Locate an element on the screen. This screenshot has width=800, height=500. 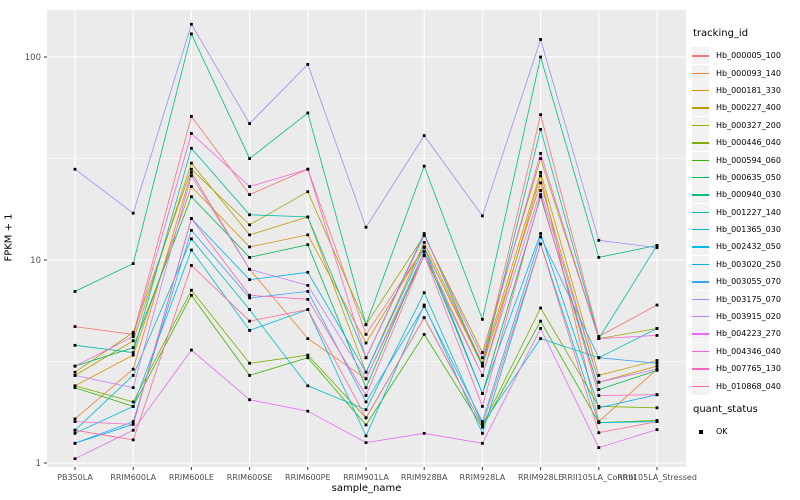
legend-label: Hb_007765_130 is located at coordinates (748, 369).